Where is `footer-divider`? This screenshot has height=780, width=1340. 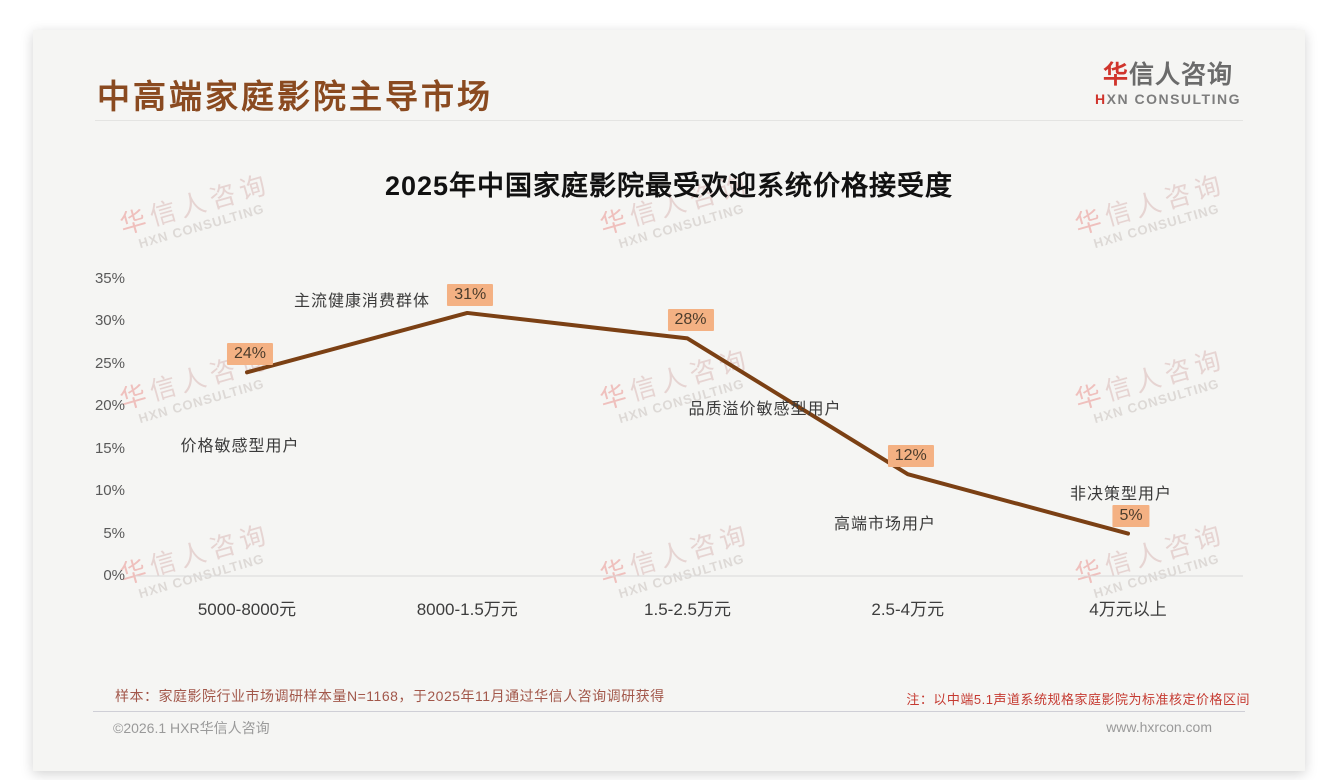
footer-divider is located at coordinates (669, 711).